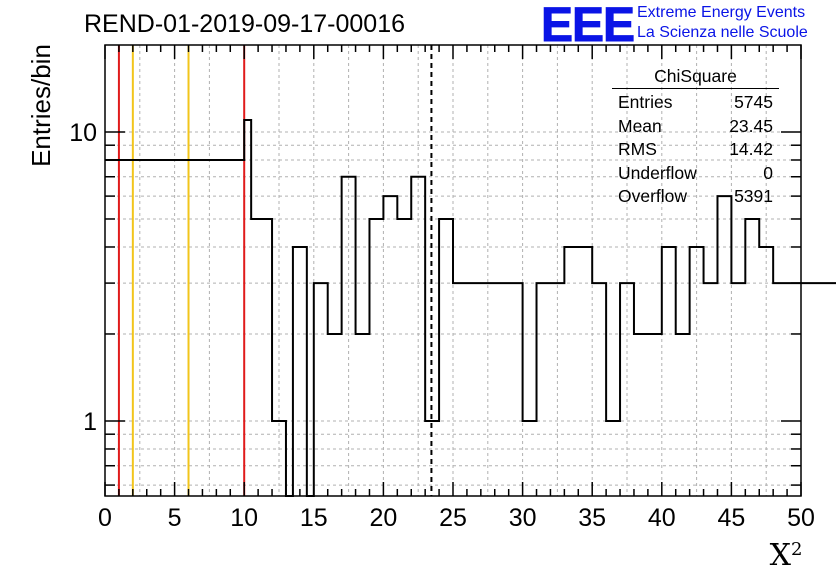  I want to click on x-tick-label: 20, so click(383, 518).